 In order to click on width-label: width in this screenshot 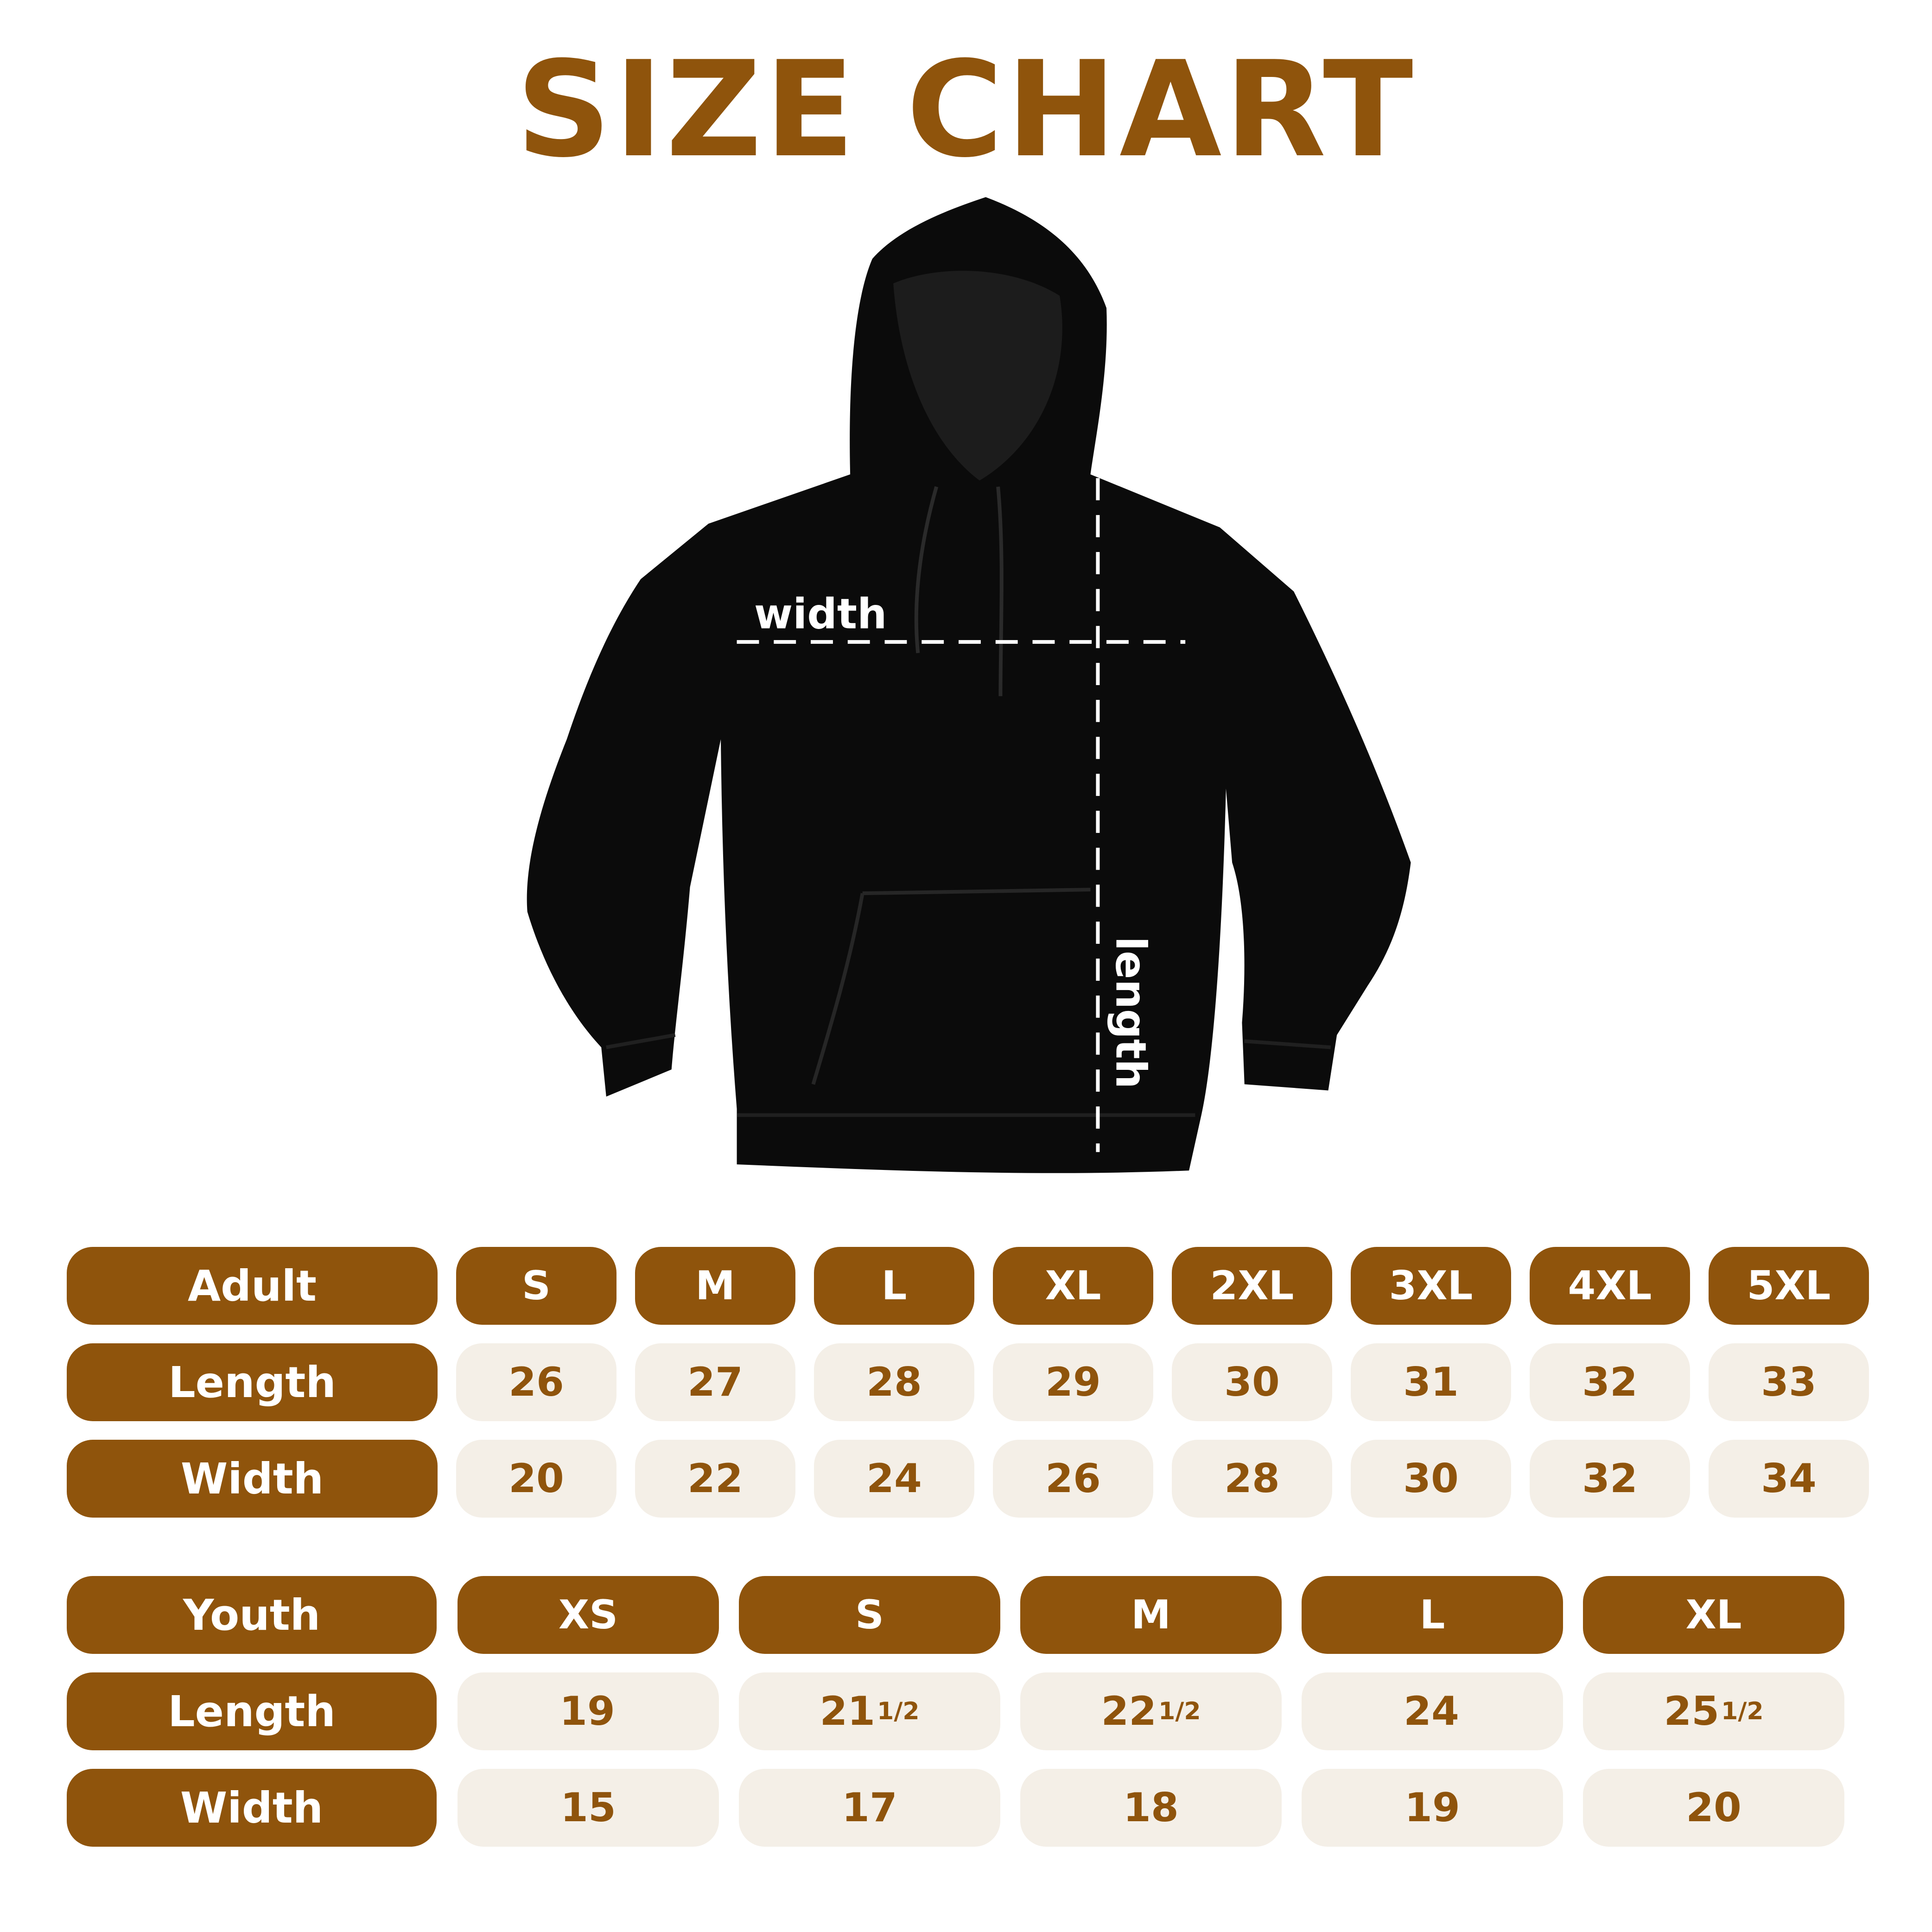, I will do `click(820, 614)`.